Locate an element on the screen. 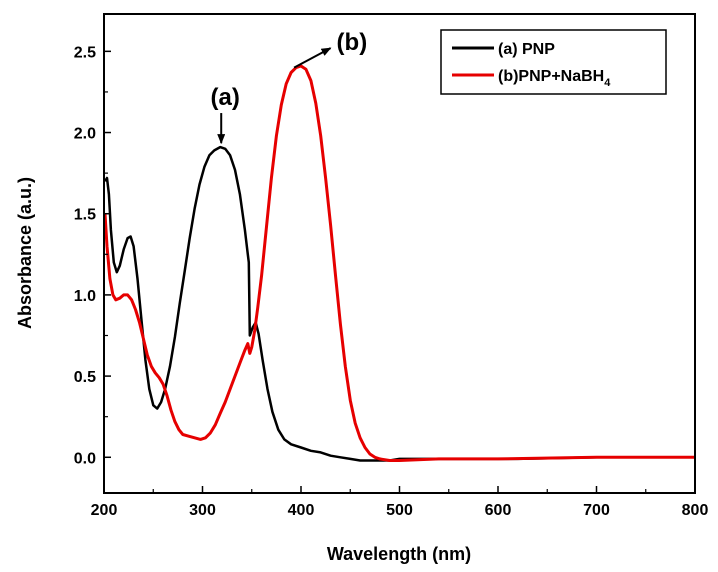 This screenshot has width=718, height=572. legend-box is located at coordinates (553, 62).